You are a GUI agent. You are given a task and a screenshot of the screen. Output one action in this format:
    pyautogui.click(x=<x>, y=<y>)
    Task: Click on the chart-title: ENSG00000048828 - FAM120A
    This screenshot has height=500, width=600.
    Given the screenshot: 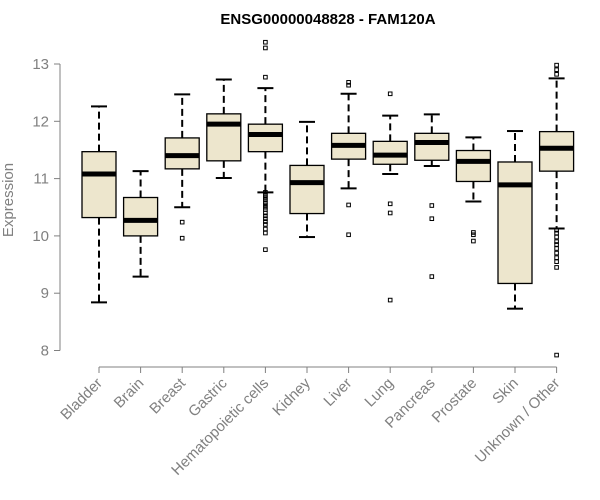 What is the action you would take?
    pyautogui.click(x=327, y=19)
    